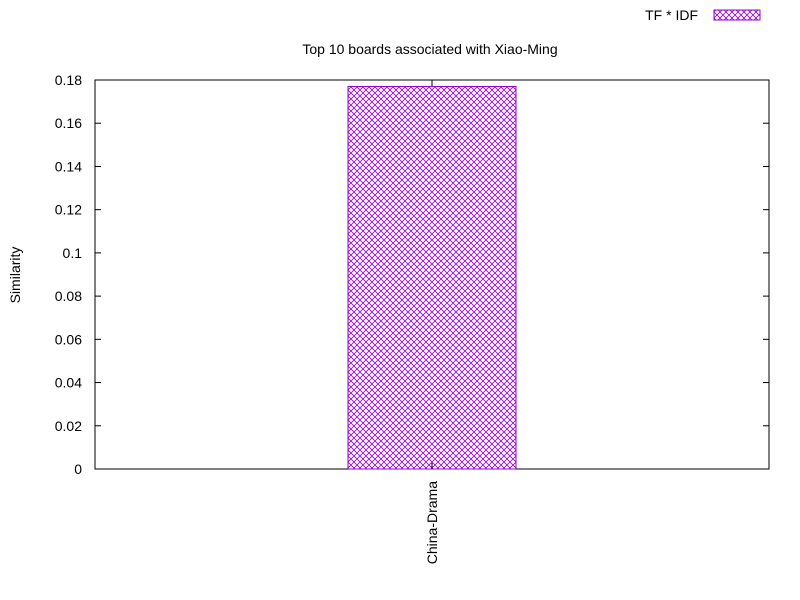  I want to click on bar-china-drama, so click(432, 277).